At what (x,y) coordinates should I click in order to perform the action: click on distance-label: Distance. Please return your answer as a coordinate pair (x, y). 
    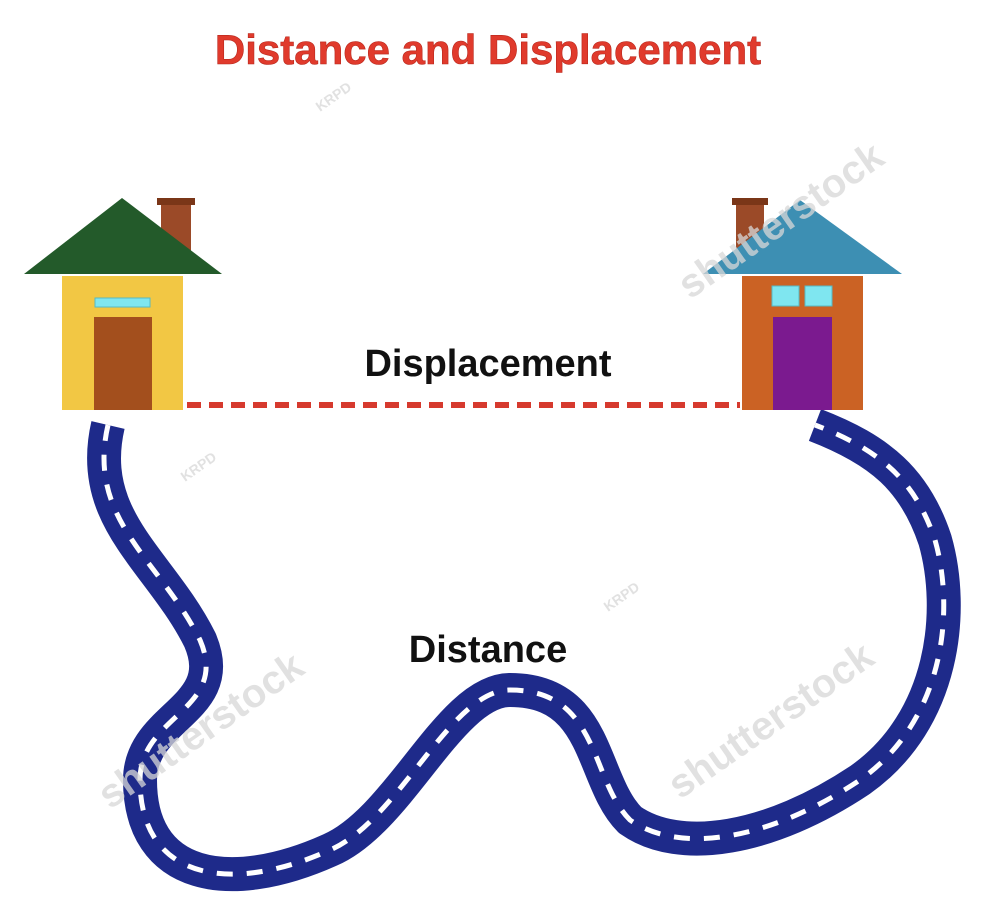
    Looking at the image, I should click on (488, 650).